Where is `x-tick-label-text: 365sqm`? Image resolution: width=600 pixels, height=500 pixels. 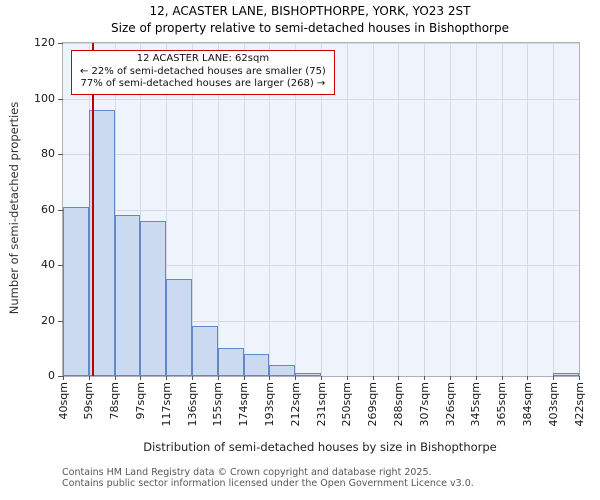 x-tick-label-text: 365sqm is located at coordinates (502, 404).